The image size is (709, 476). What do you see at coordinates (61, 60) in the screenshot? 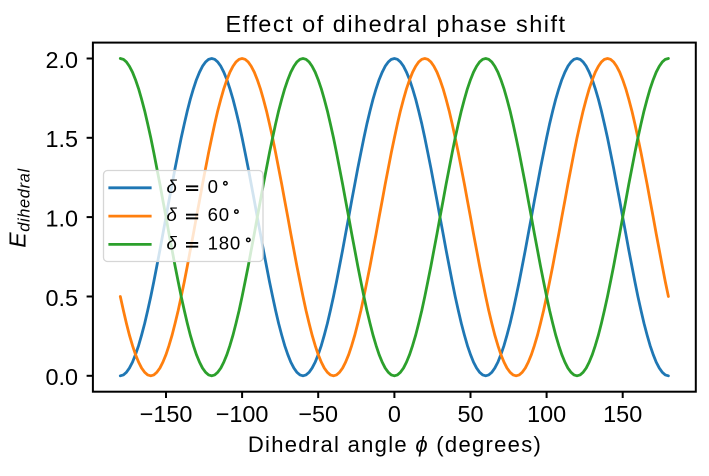
I see `svg-text: 2.0` at bounding box center [61, 60].